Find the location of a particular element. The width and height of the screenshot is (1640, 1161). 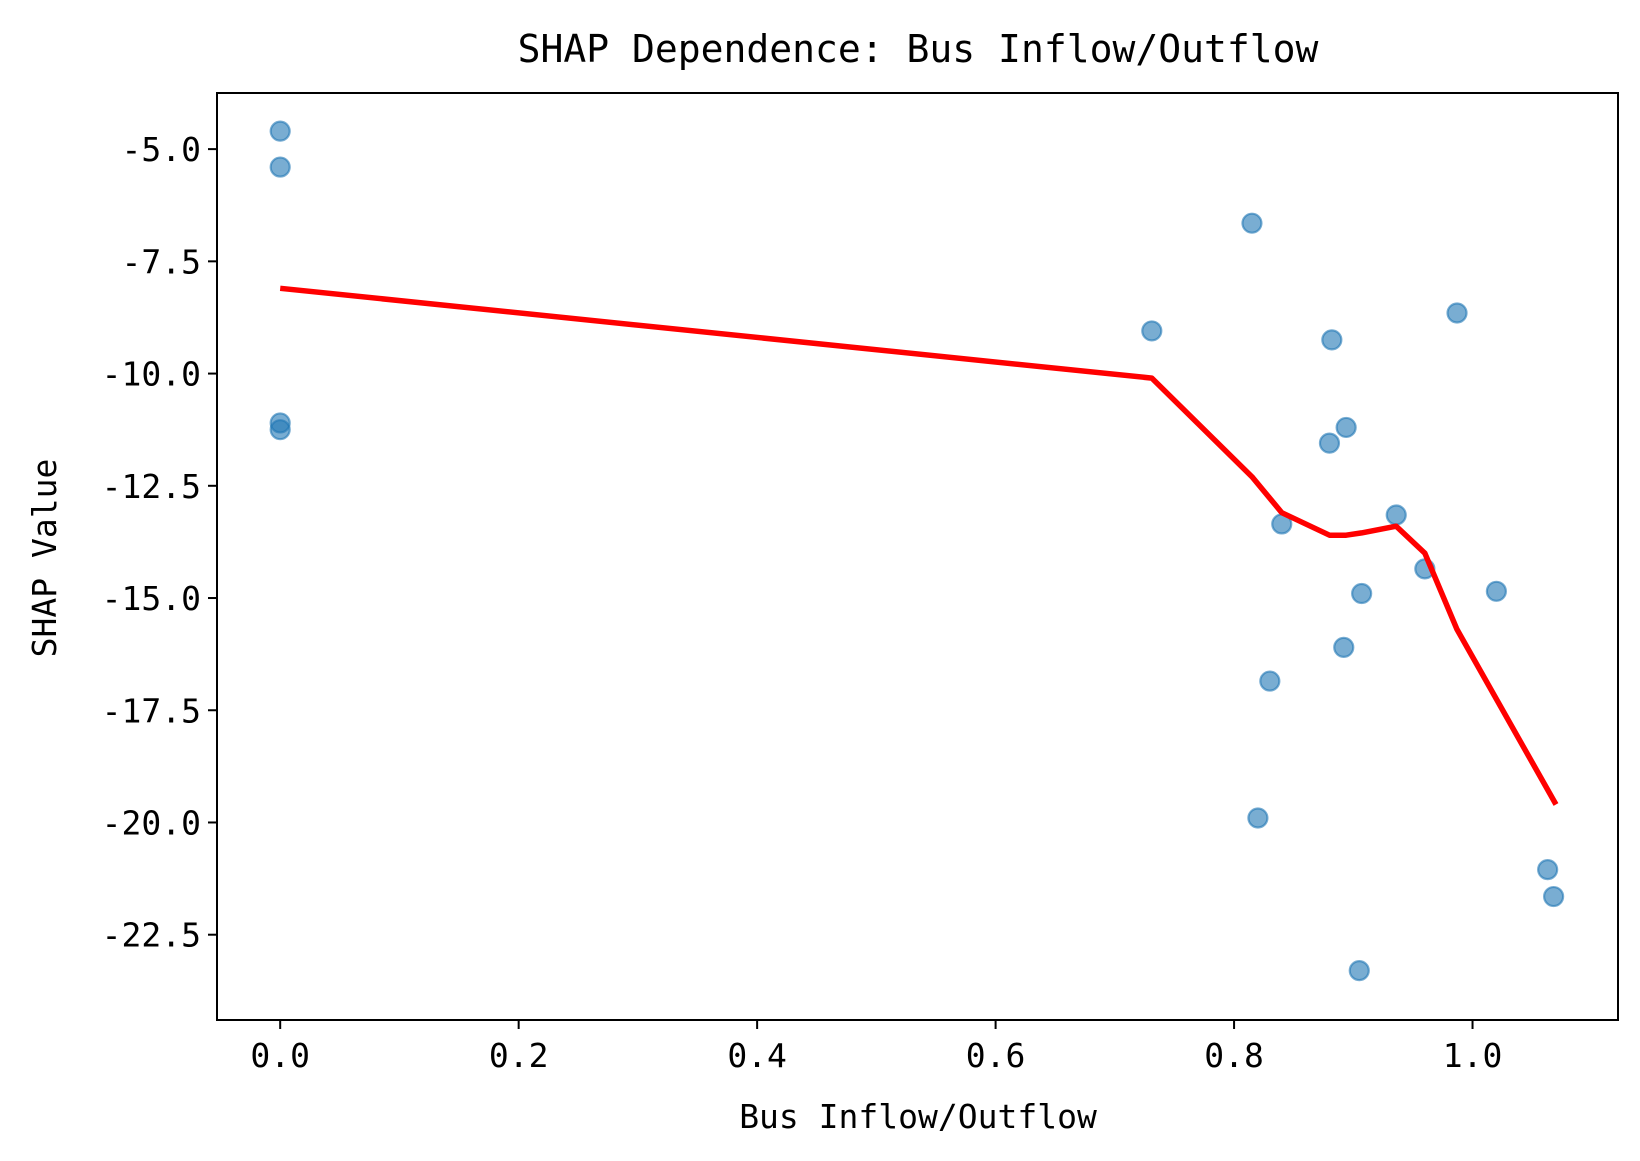

x-tick-label: 0.6 is located at coordinates (996, 1055).